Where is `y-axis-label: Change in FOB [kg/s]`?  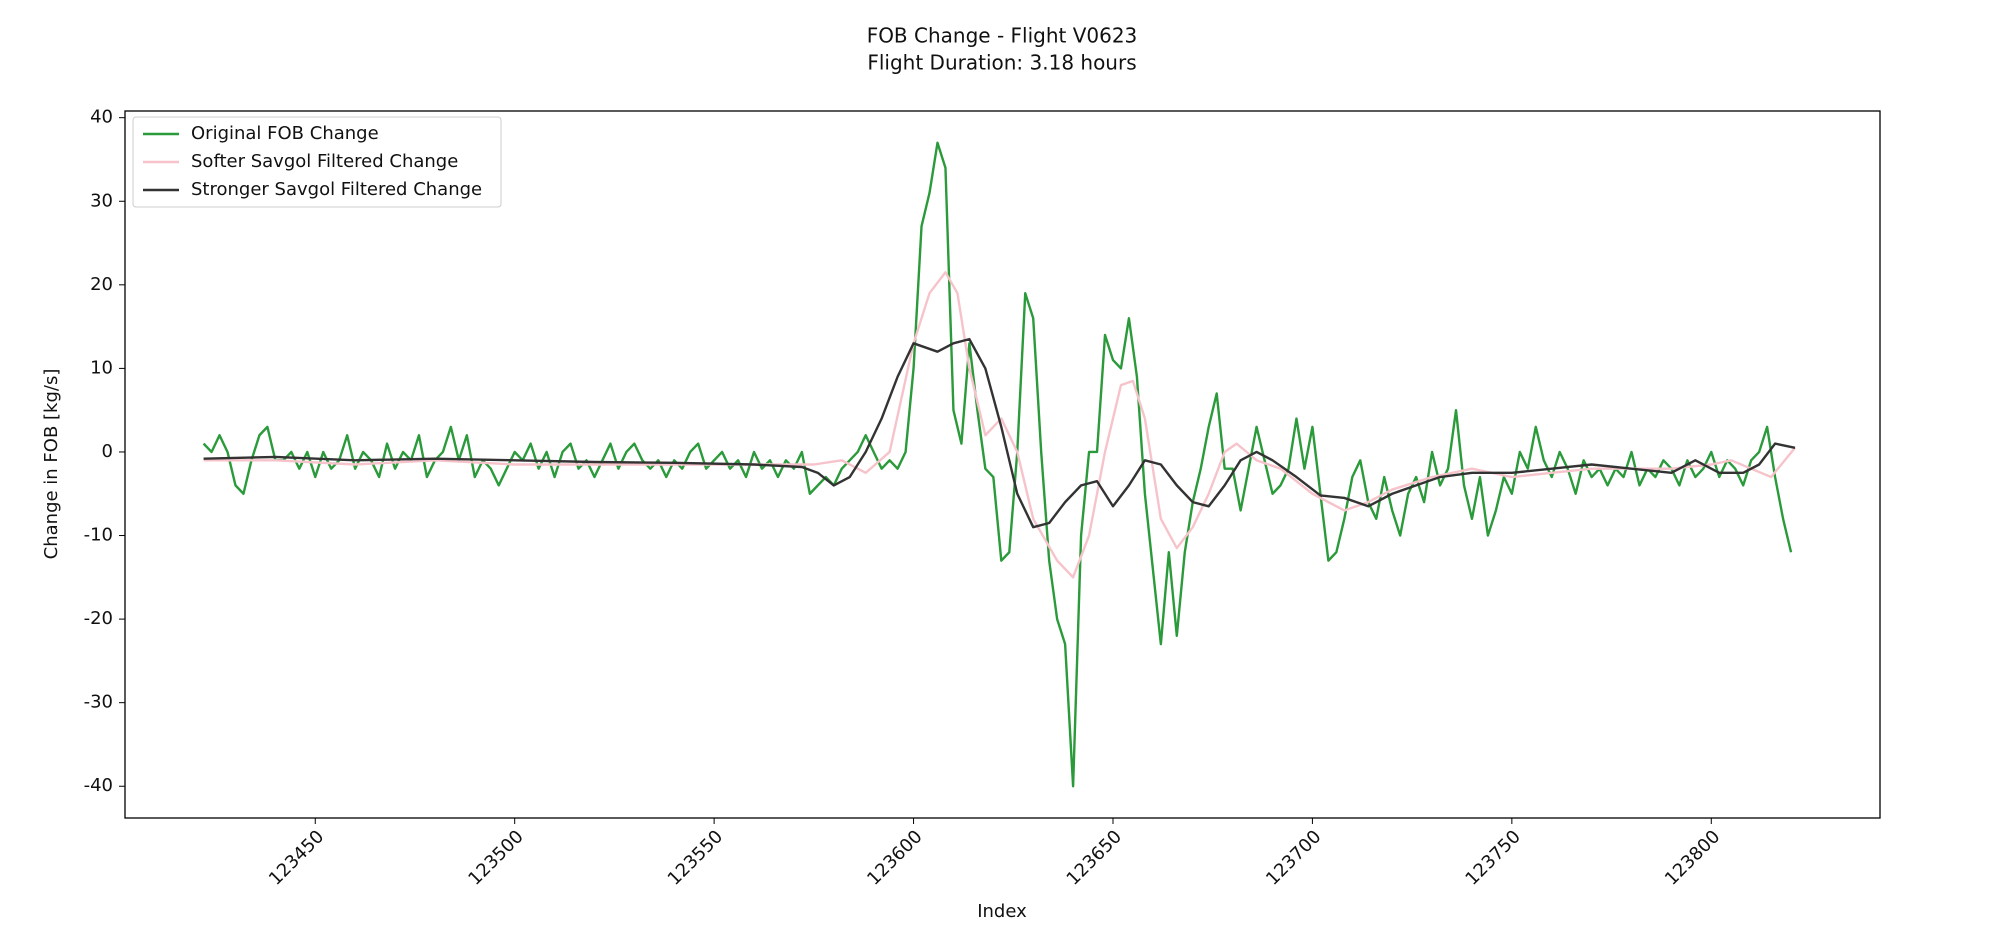
y-axis-label: Change in FOB [kg/s] is located at coordinates (51, 464).